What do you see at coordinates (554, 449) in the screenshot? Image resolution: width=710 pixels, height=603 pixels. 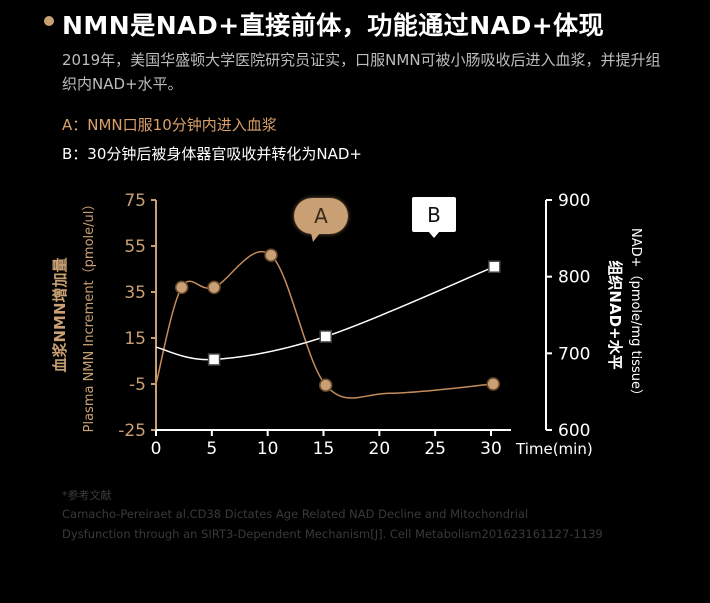 I see `x-axis-label: Time(min)` at bounding box center [554, 449].